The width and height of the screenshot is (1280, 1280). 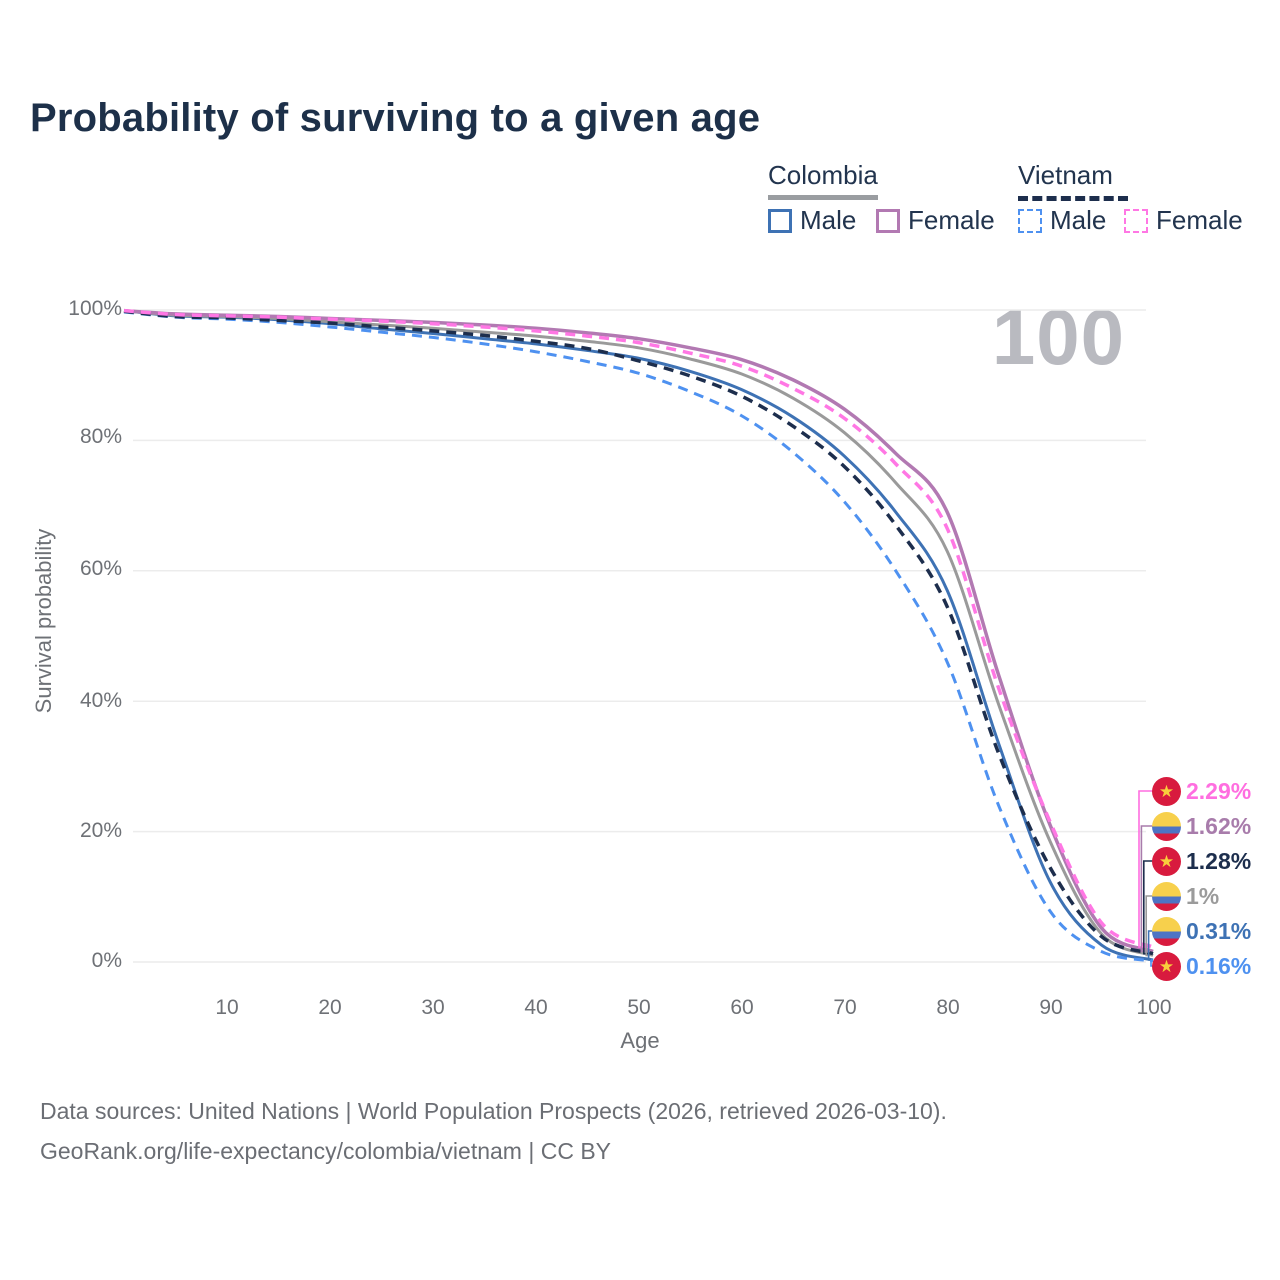 I want to click on legend-item-colombia-male: Male, so click(x=812, y=220).